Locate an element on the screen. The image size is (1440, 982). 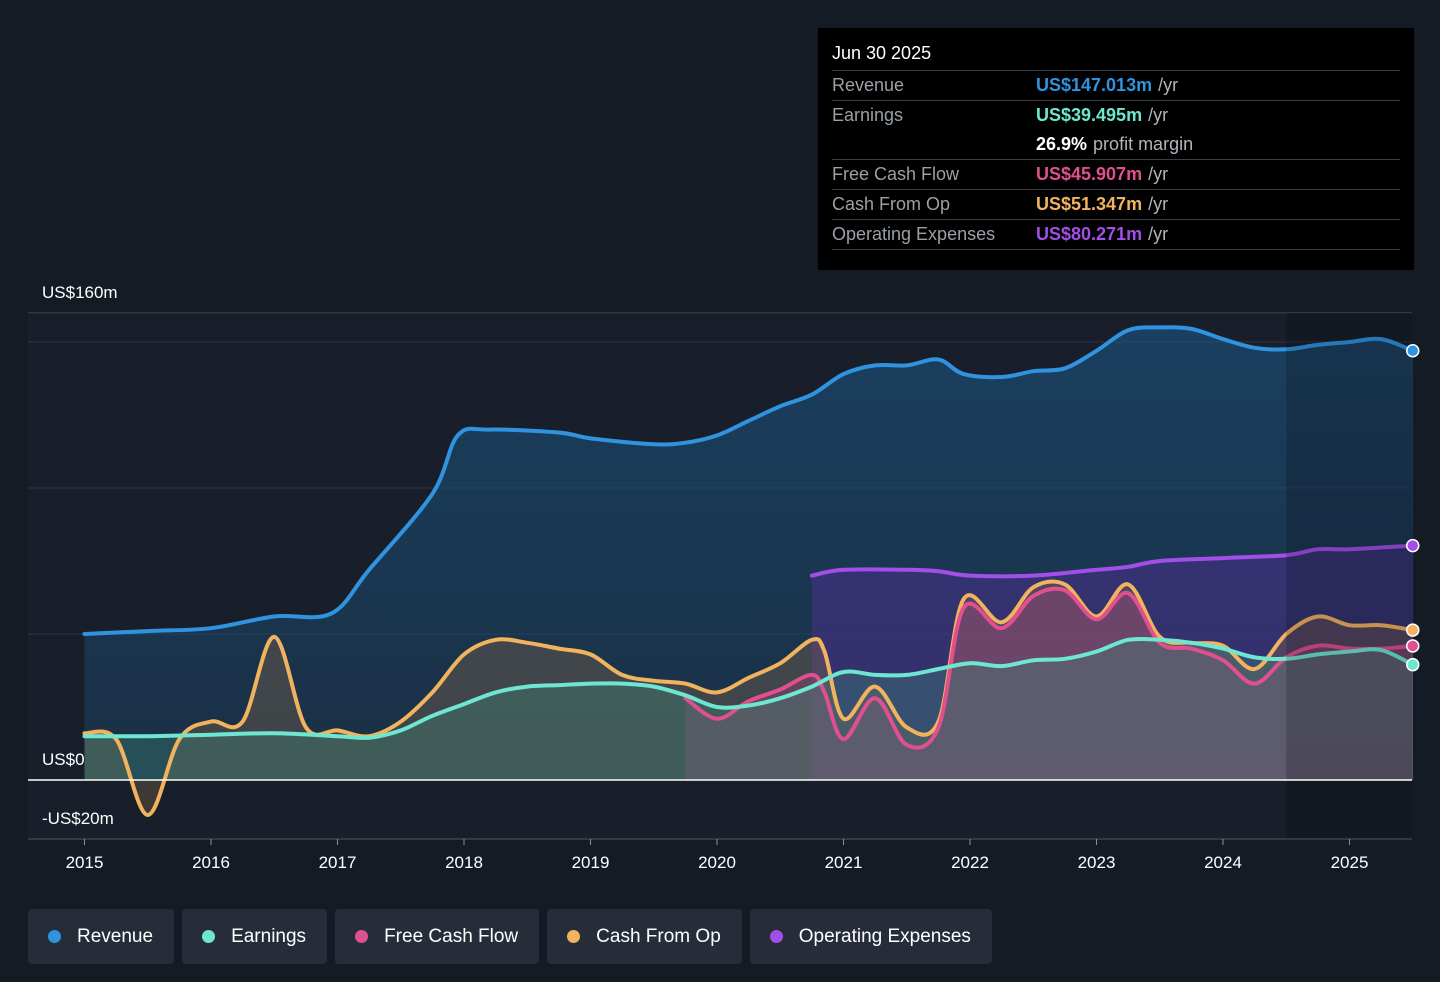
tooltip-row-value: US$45.907m is located at coordinates (1089, 174).